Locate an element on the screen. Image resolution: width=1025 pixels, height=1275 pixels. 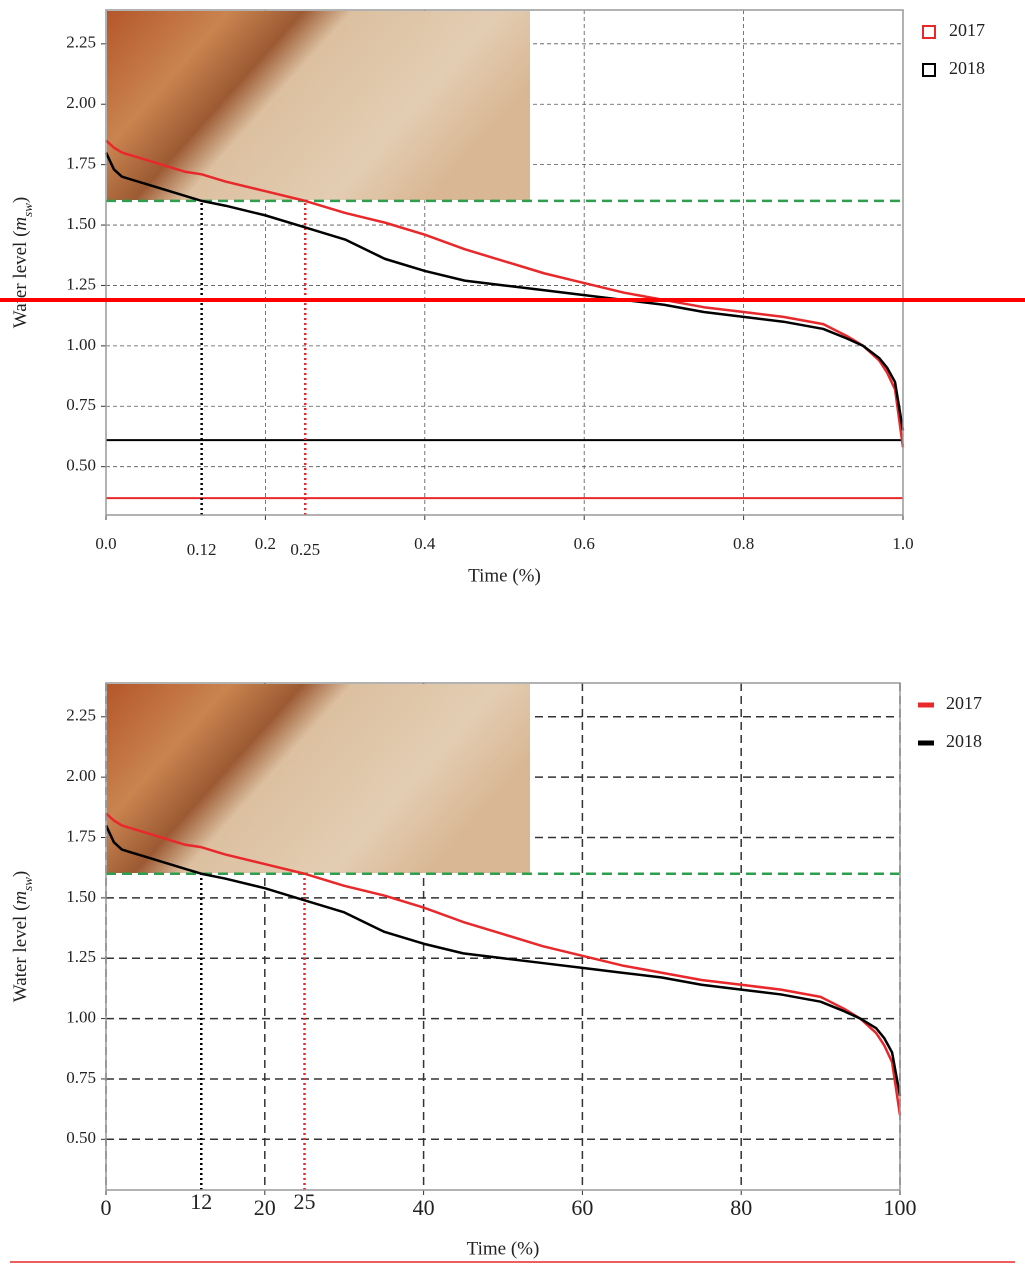
x-tick-label: 0 is located at coordinates (106, 1207).